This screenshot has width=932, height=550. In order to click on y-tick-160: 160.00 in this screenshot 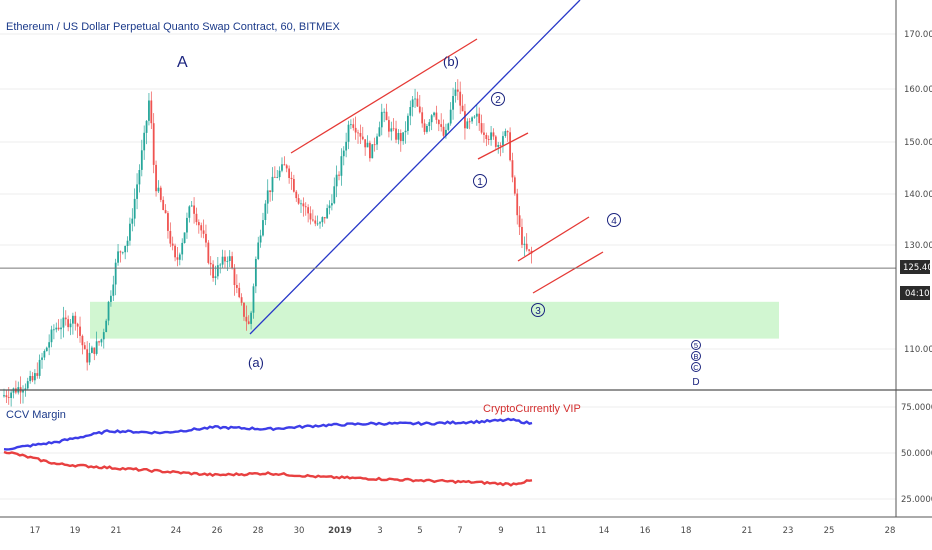, I will do `click(918, 90)`.